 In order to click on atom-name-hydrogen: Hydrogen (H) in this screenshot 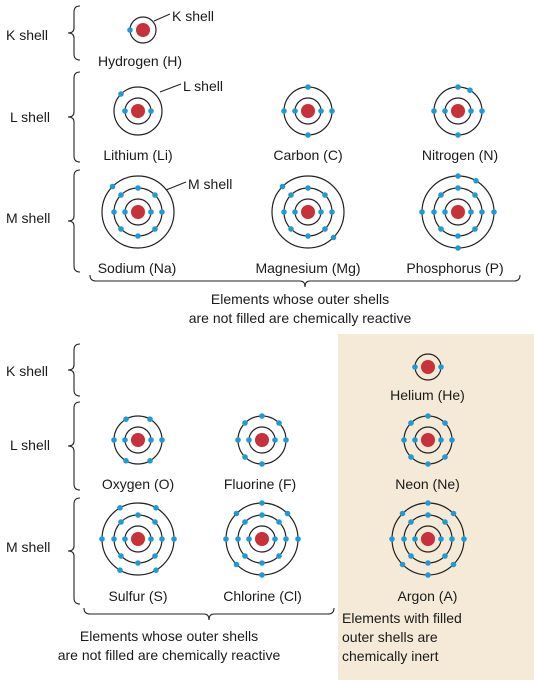, I will do `click(140, 61)`.